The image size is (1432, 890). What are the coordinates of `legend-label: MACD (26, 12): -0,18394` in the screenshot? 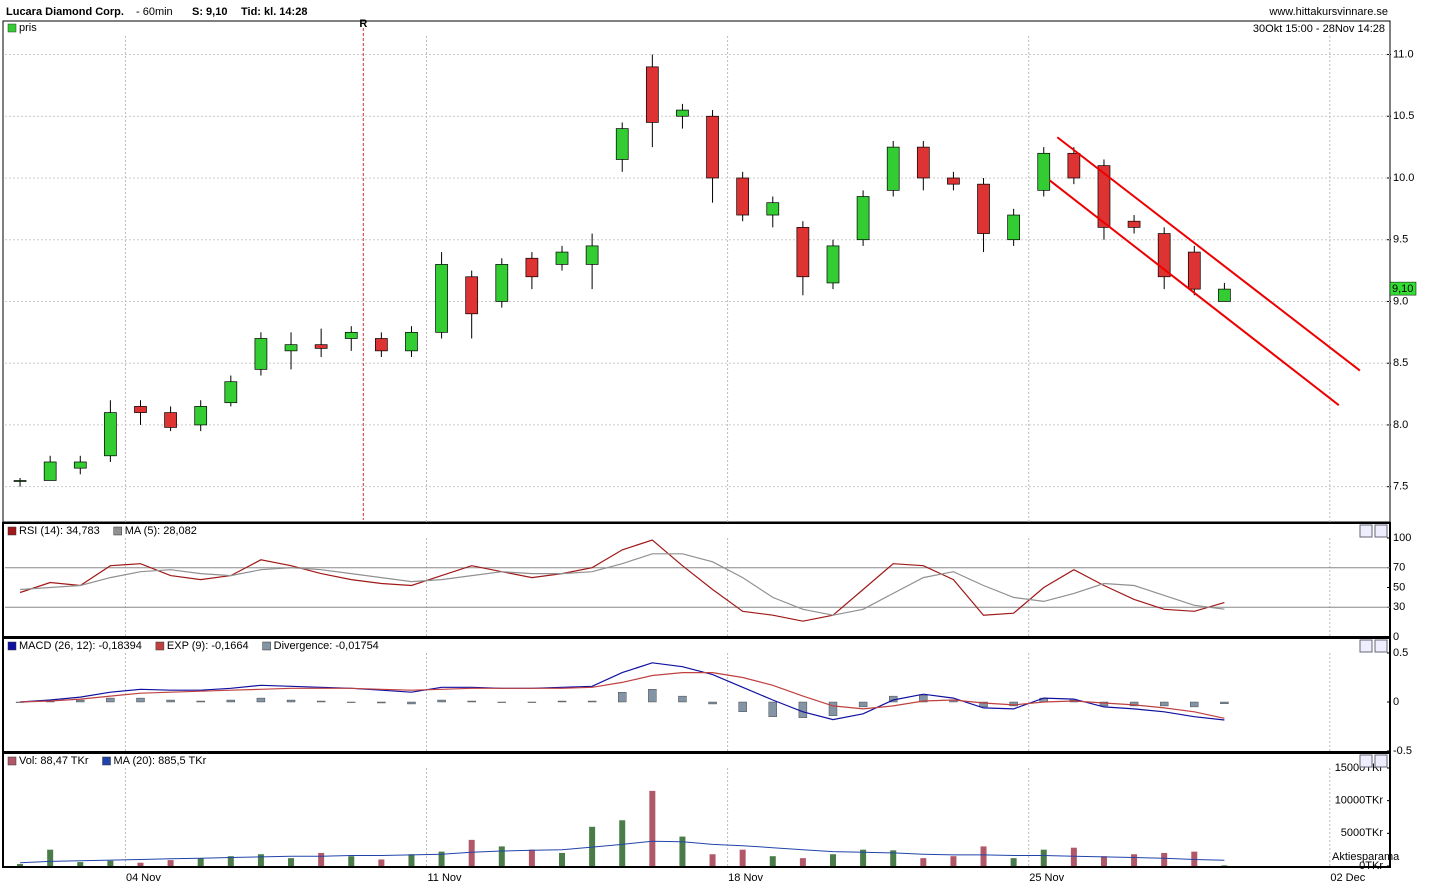 It's located at (80, 646).